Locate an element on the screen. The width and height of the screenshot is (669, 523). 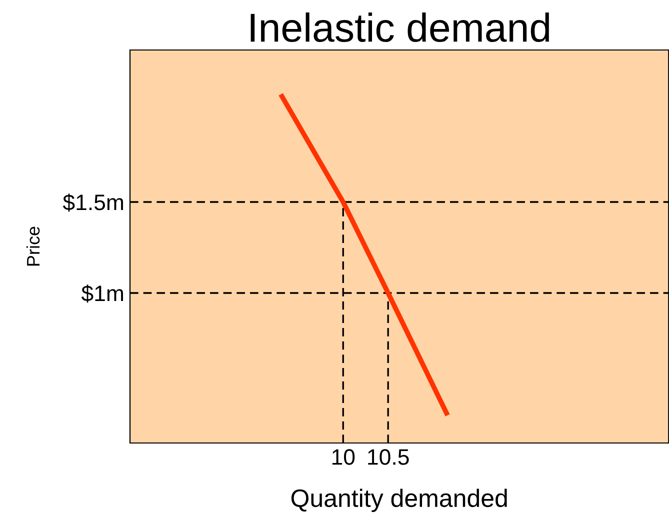
y-tick-label: $1m is located at coordinates (102, 293).